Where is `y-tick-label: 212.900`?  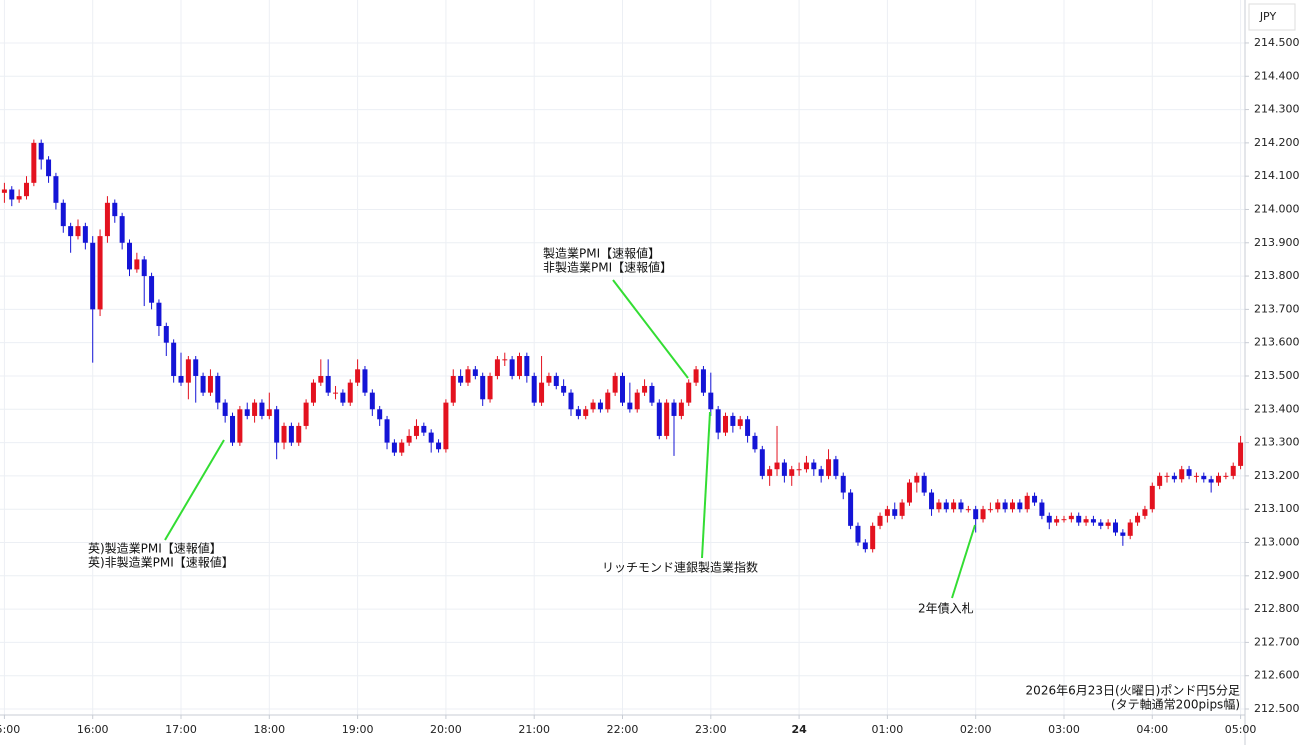 y-tick-label: 212.900 is located at coordinates (1277, 575).